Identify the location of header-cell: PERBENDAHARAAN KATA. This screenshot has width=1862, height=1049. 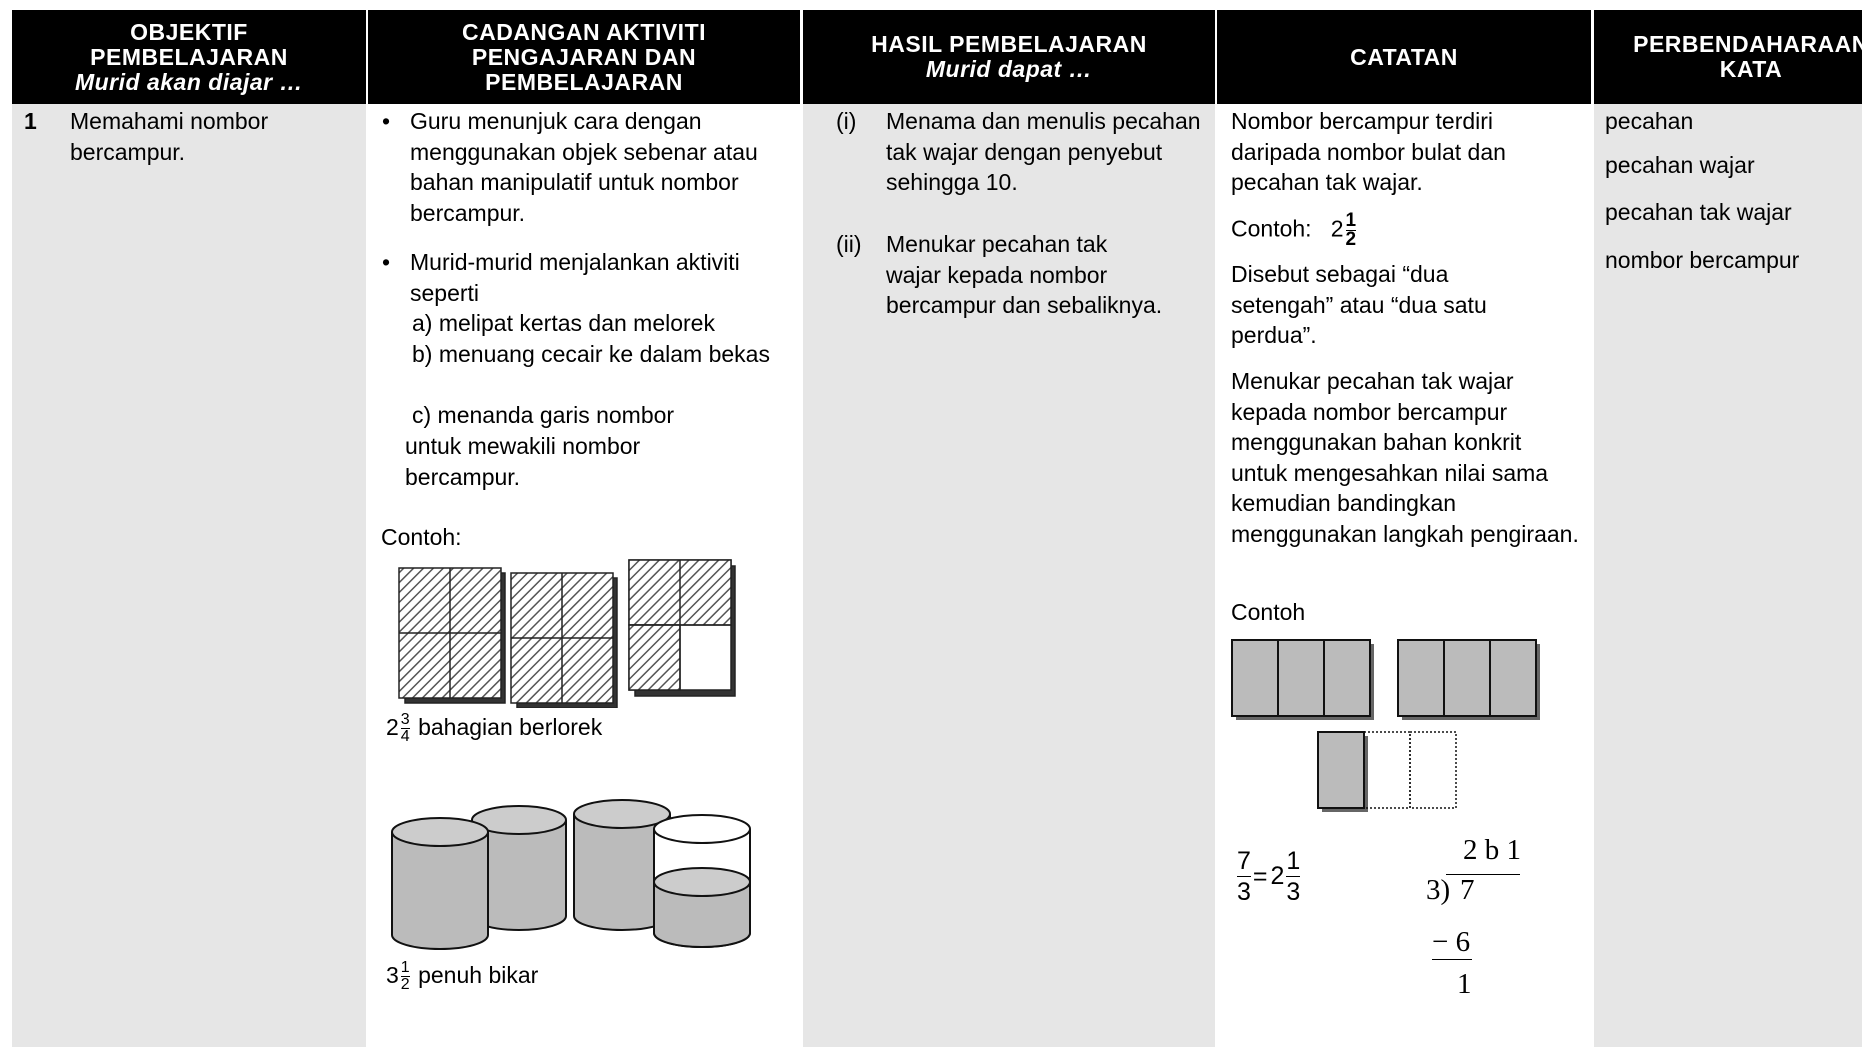
(1728, 57).